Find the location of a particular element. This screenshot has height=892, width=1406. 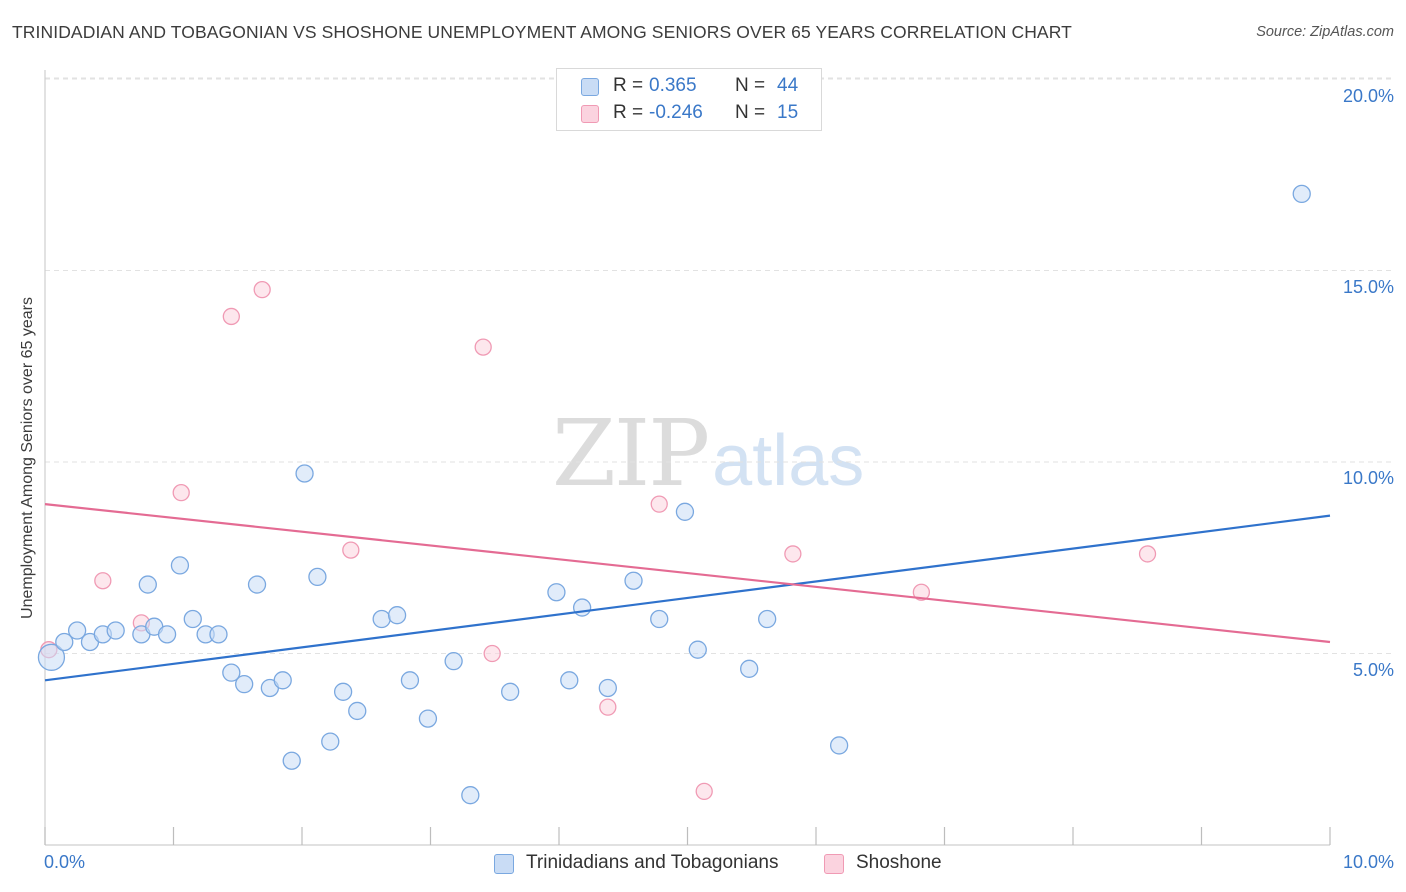

legend-r-value: -0.246 is located at coordinates (676, 112).